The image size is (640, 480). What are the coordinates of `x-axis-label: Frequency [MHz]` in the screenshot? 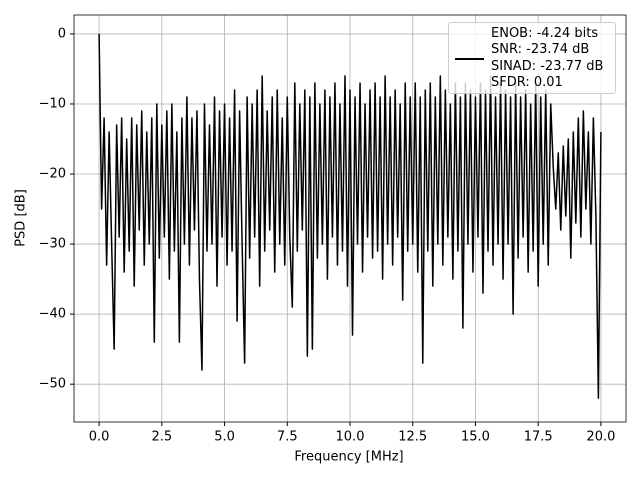 It's located at (348, 457).